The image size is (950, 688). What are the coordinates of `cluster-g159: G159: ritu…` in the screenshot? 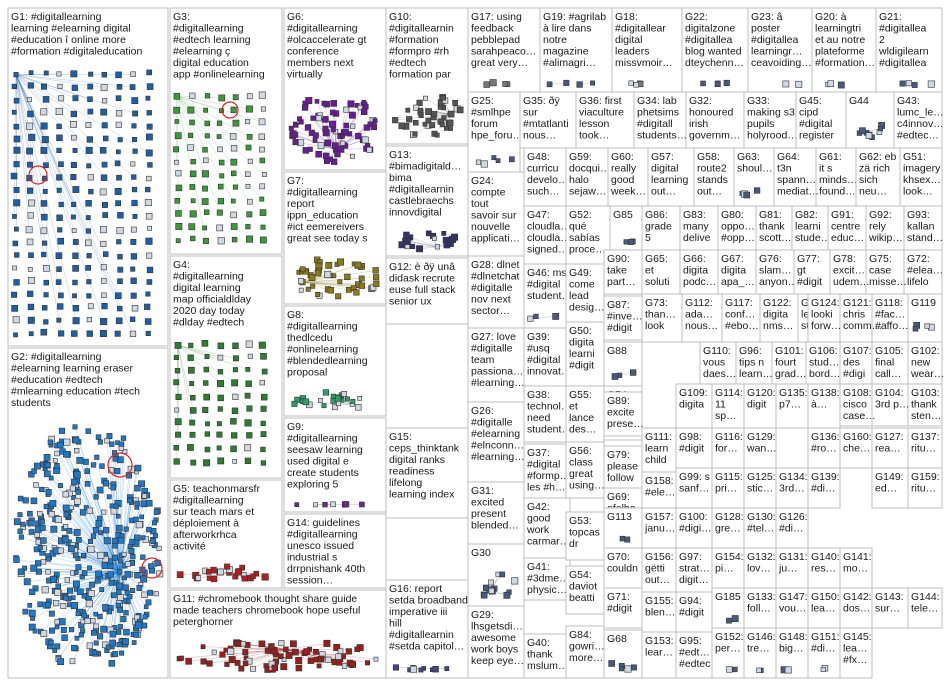 It's located at (925, 488).